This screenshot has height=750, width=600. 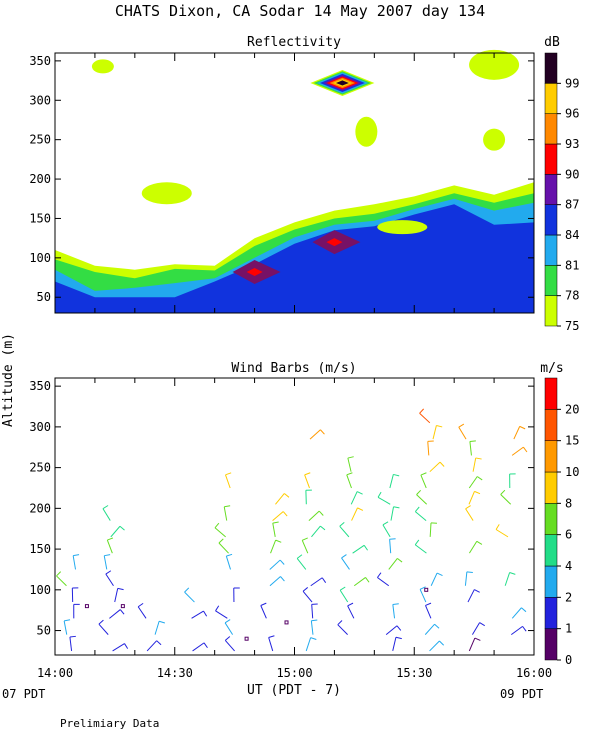 I want to click on wind-unit-label: m/s, so click(x=551, y=368).